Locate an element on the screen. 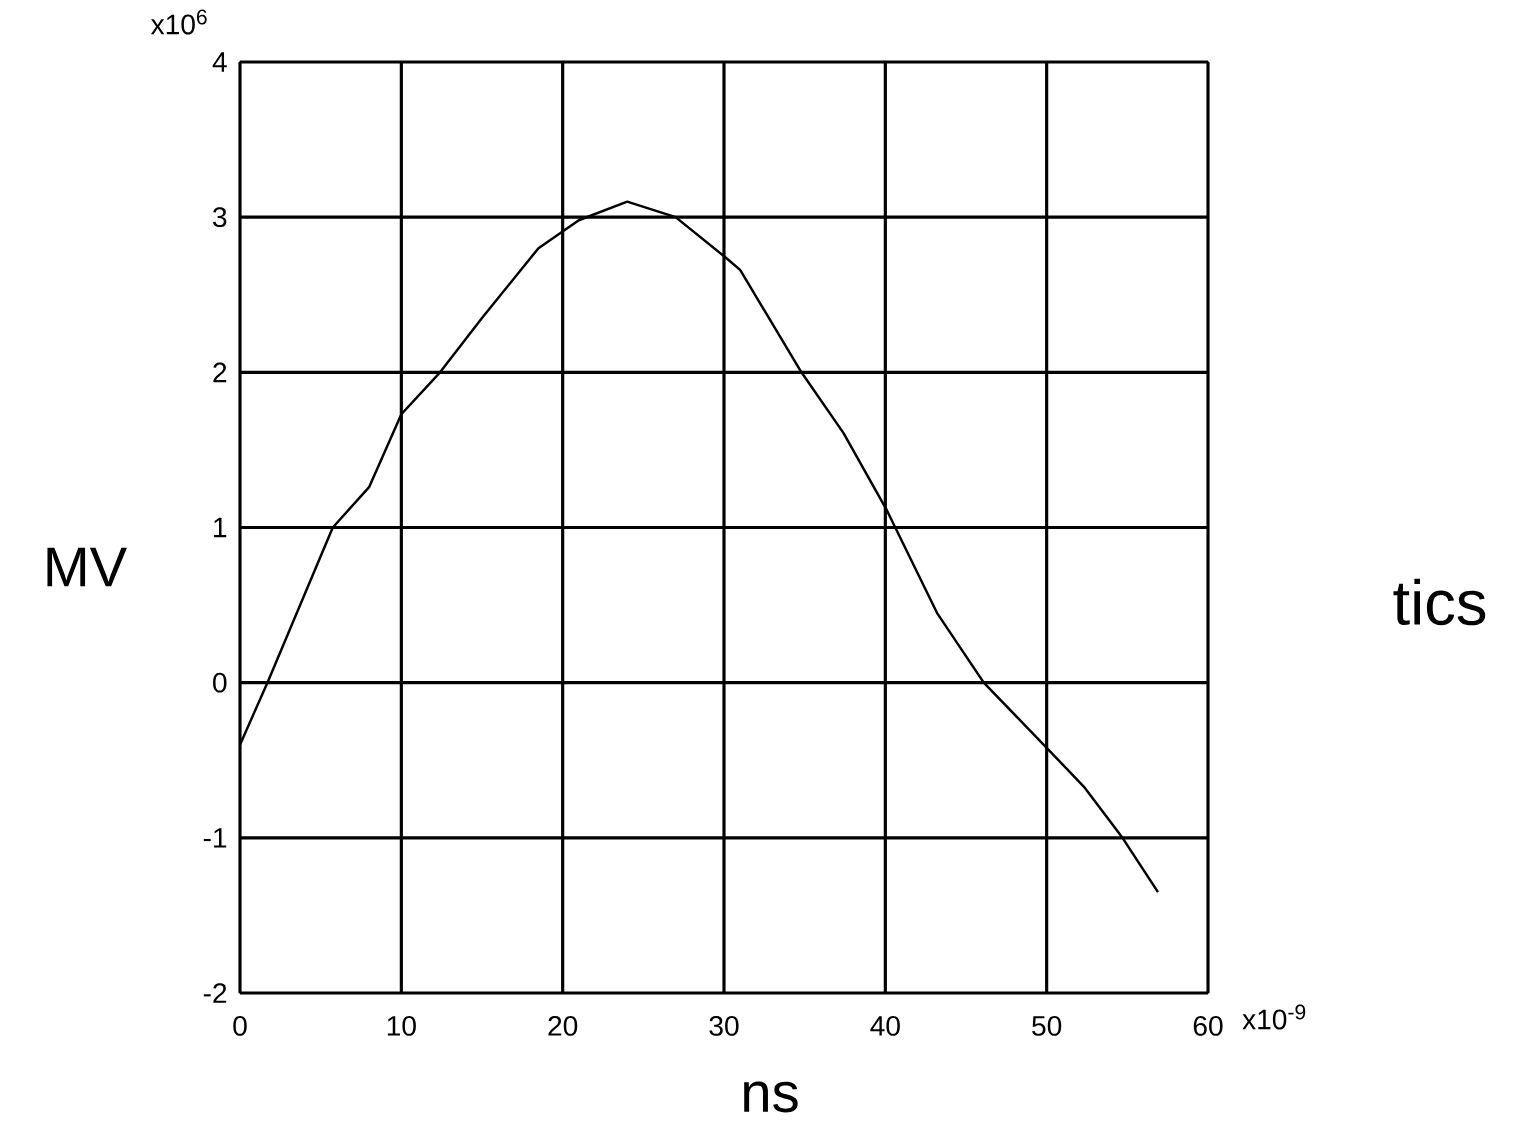 This screenshot has height=1127, width=1536. x-tick-label: 20 is located at coordinates (563, 1025).